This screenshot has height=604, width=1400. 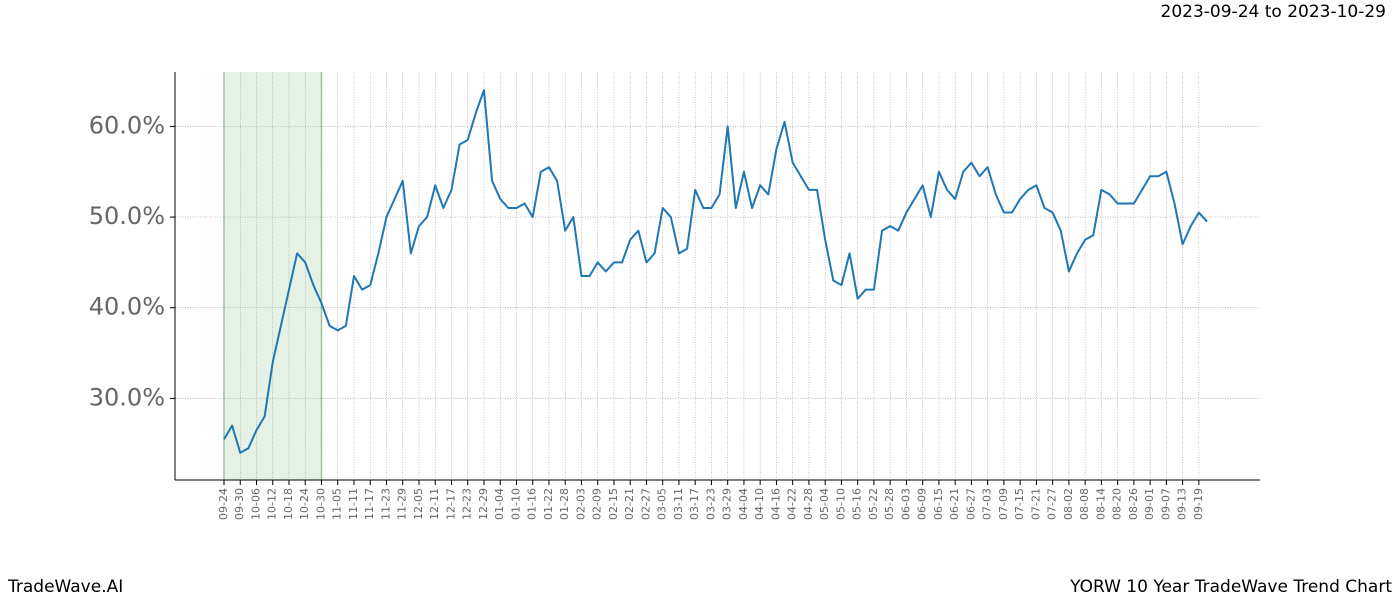 What do you see at coordinates (255, 504) in the screenshot?
I see `x-tick-label: 10-06` at bounding box center [255, 504].